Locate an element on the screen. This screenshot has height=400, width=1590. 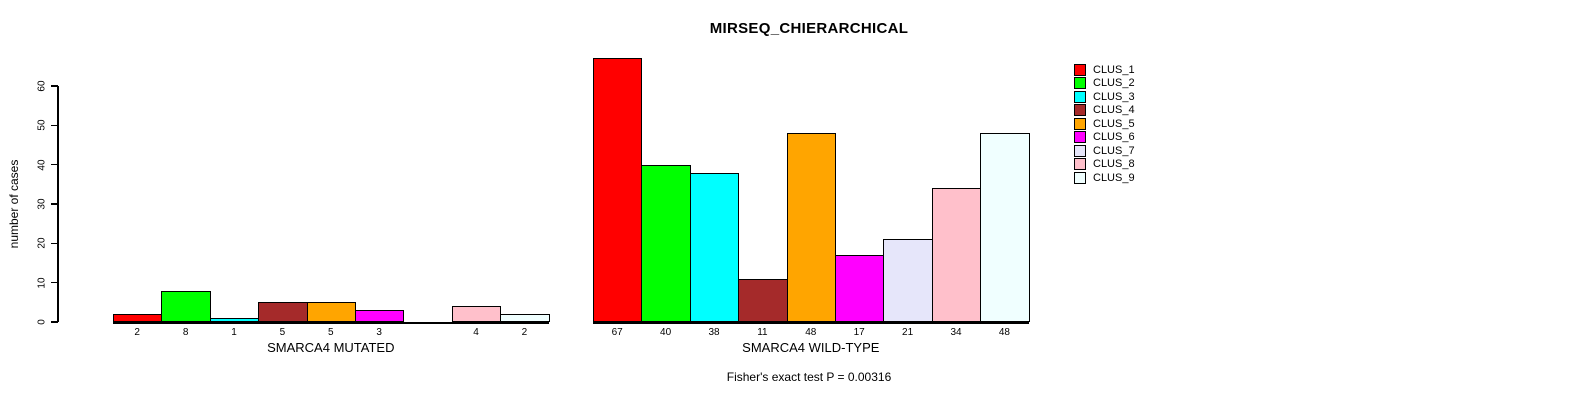
y-axis-tick-label: 10 is located at coordinates (42, 283).